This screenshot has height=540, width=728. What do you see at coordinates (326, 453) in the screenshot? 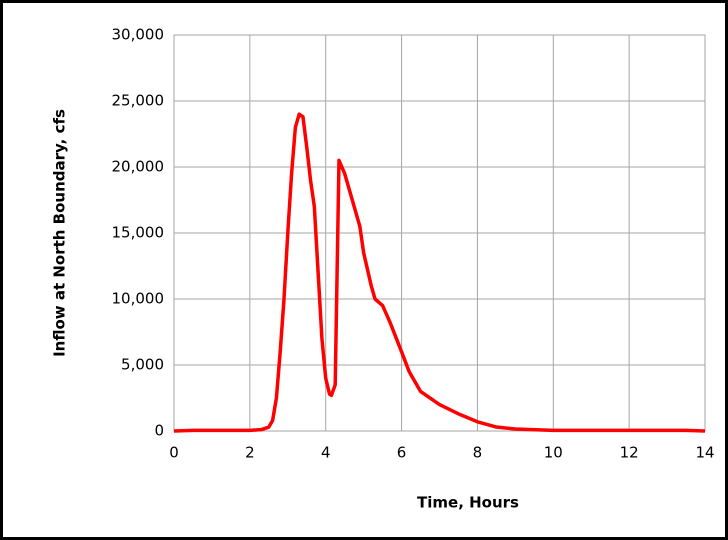
I see `x-tick-label: 4` at bounding box center [326, 453].